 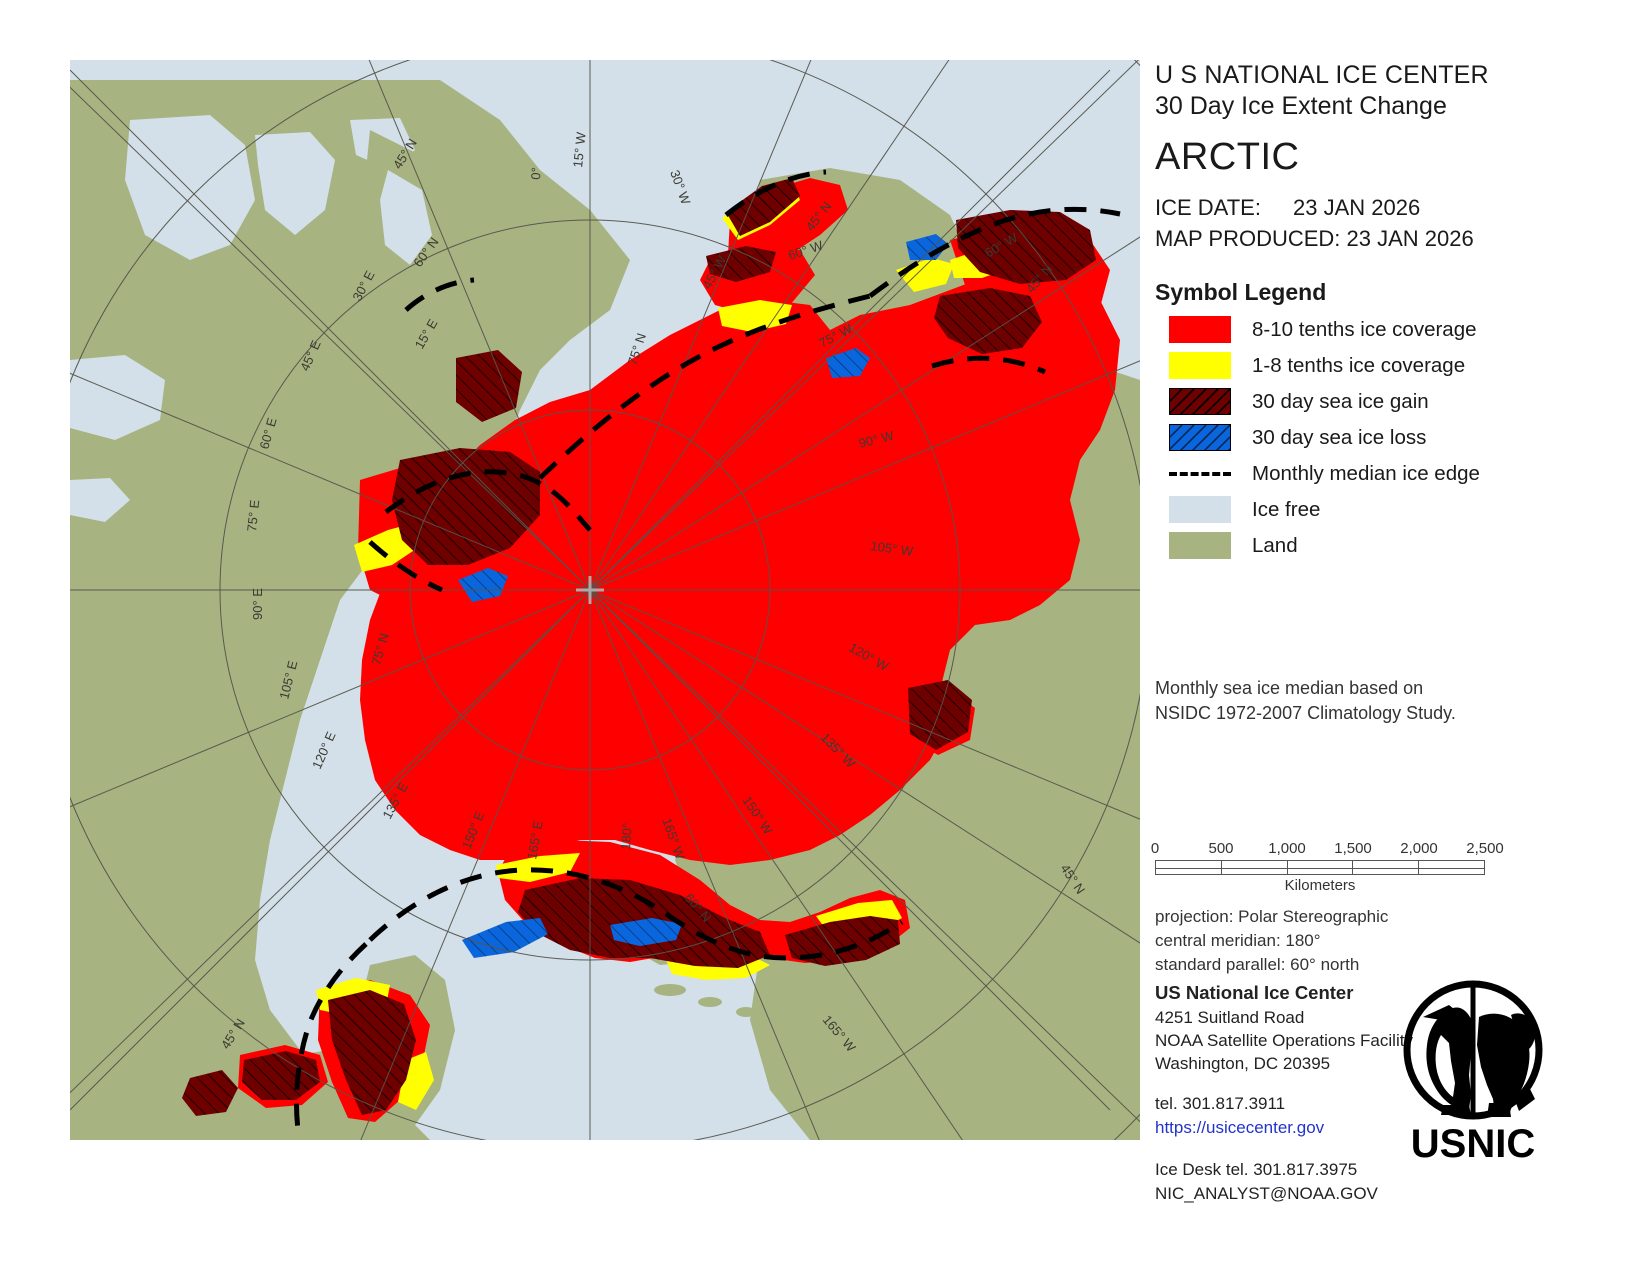 I want to click on svg-text: 105° W, so click(x=892, y=548).